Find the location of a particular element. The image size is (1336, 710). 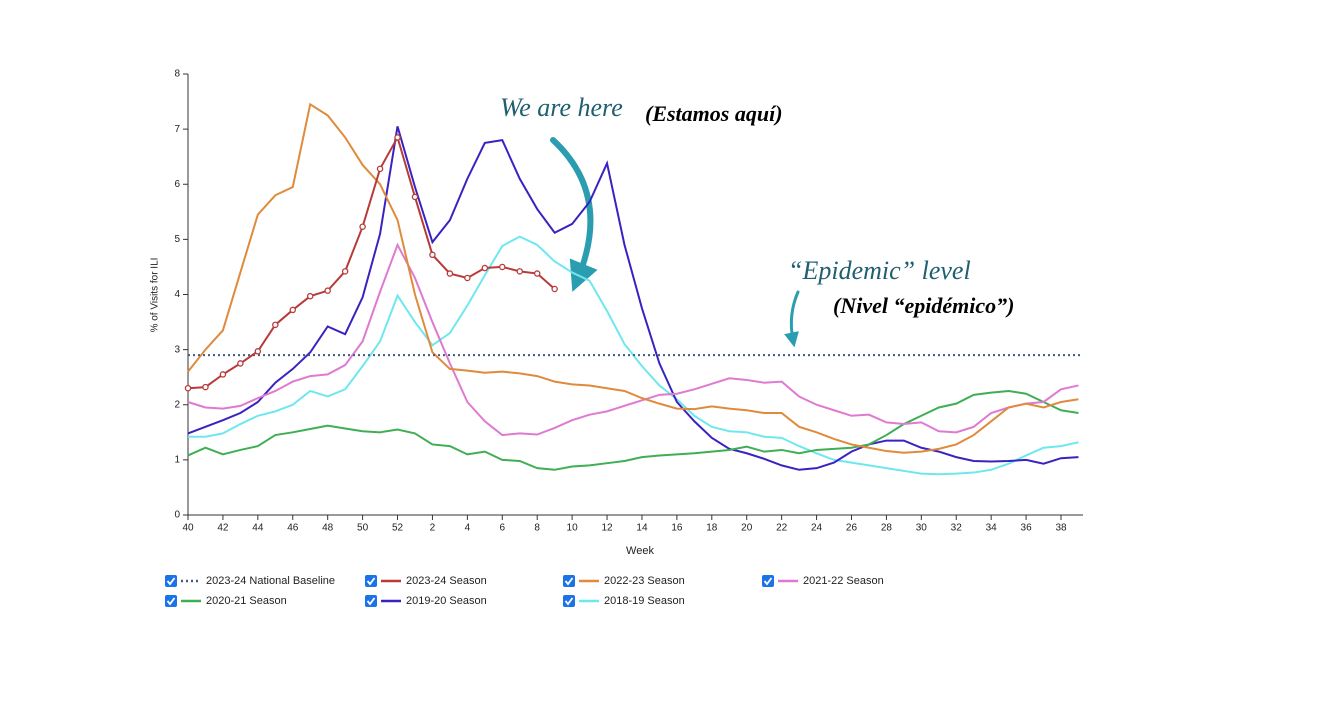

legend-label: 2023-24 National Baseline is located at coordinates (270, 581).